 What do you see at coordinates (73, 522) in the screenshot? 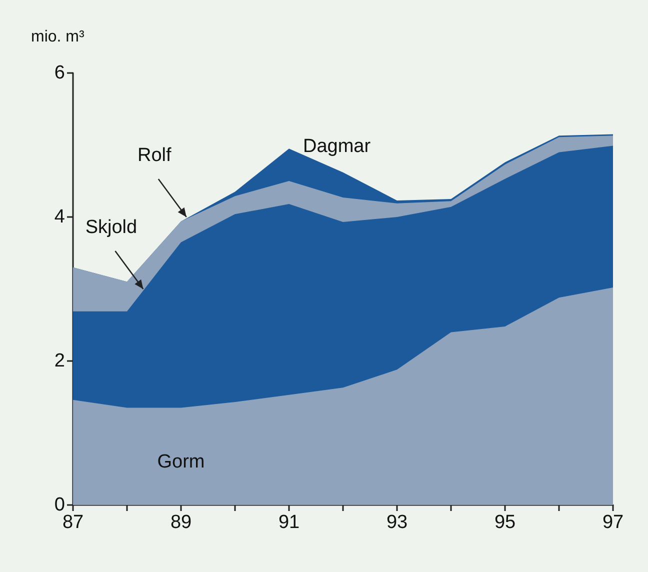
I see `x-tick-label: 87` at bounding box center [73, 522].